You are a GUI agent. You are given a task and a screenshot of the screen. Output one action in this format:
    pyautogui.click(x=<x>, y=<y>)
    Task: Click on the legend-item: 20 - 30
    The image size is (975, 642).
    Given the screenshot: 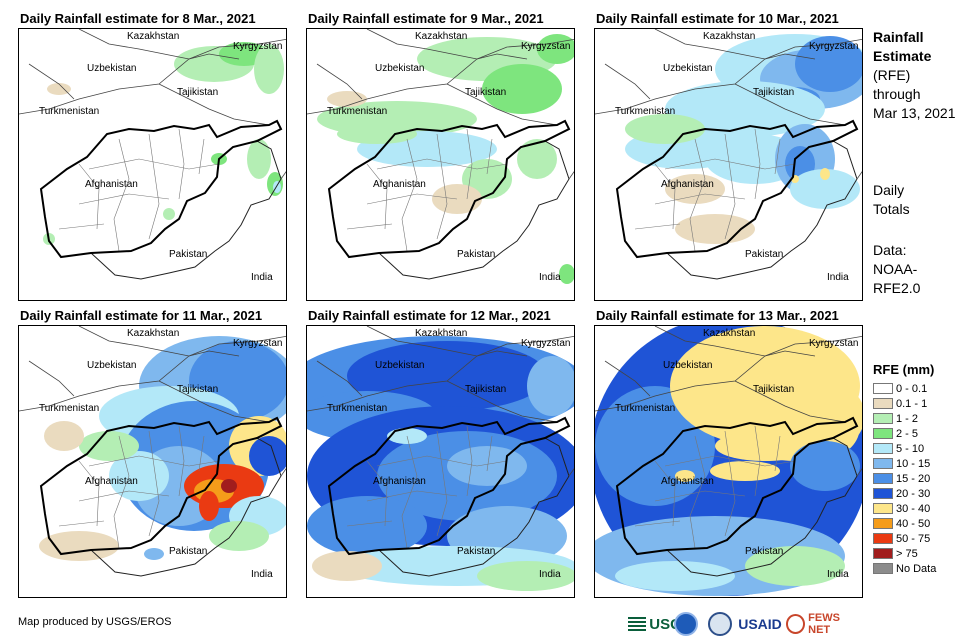 What is the action you would take?
    pyautogui.click(x=904, y=493)
    